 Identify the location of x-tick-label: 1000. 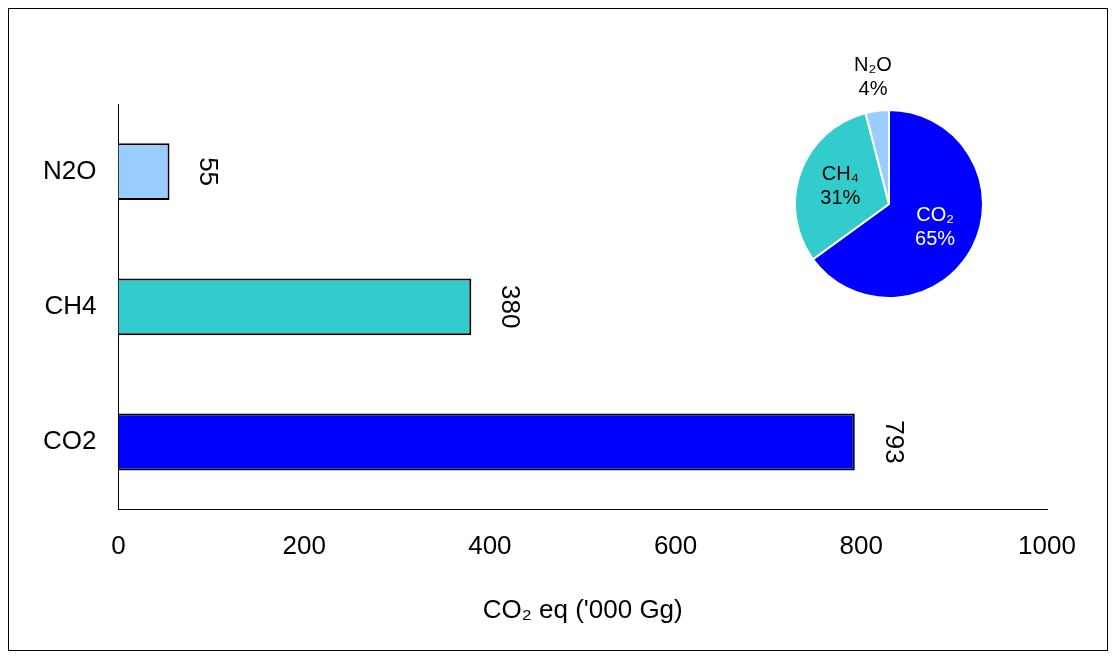
(1047, 545).